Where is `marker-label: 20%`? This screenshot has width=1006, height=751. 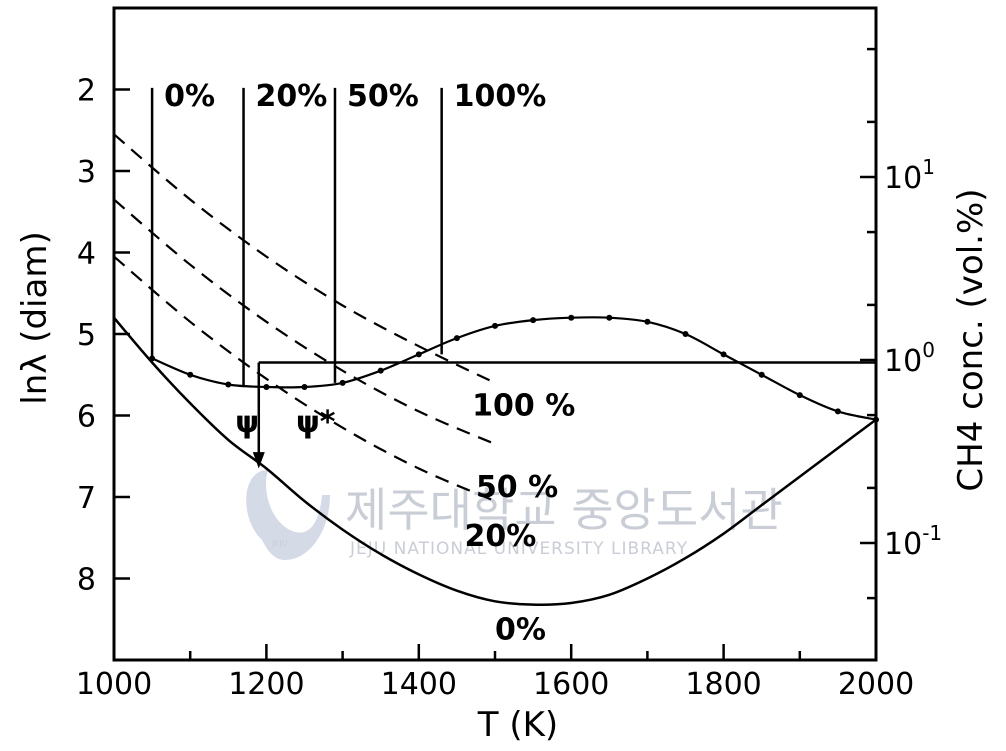
marker-label: 20% is located at coordinates (292, 96).